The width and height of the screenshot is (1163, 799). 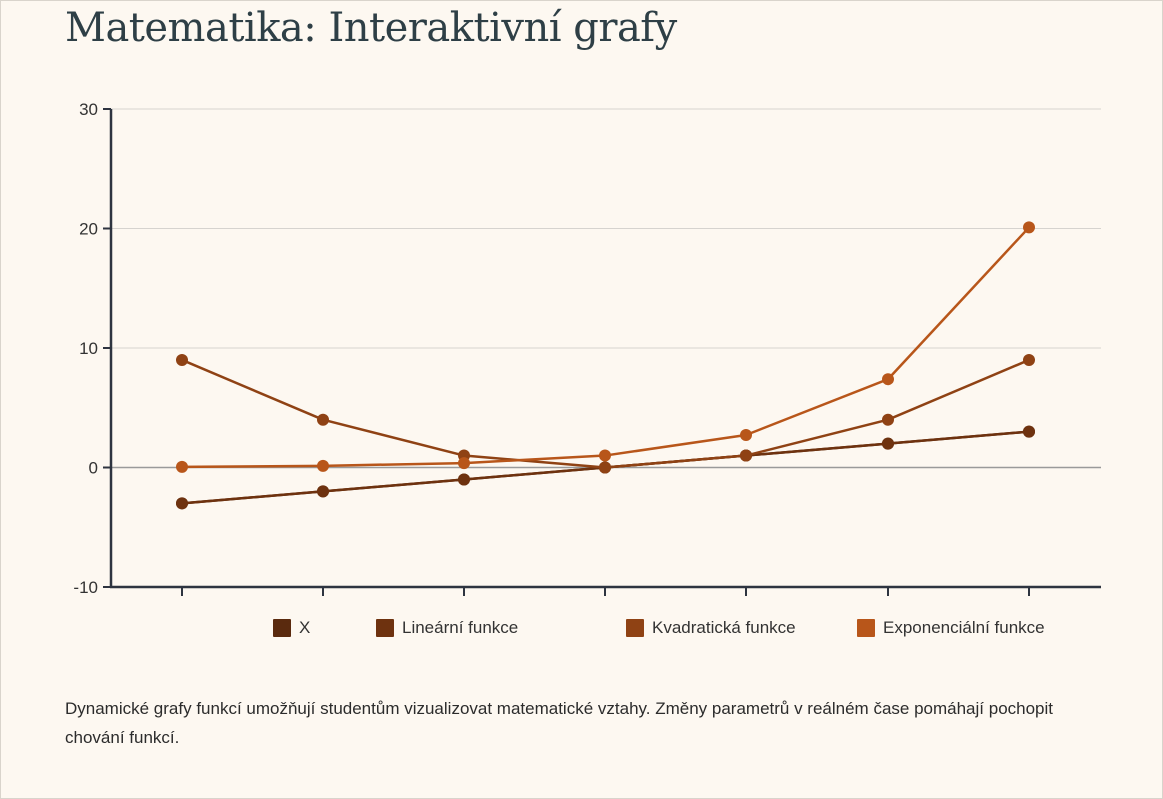 I want to click on y-tick-label: 20, so click(x=88, y=229).